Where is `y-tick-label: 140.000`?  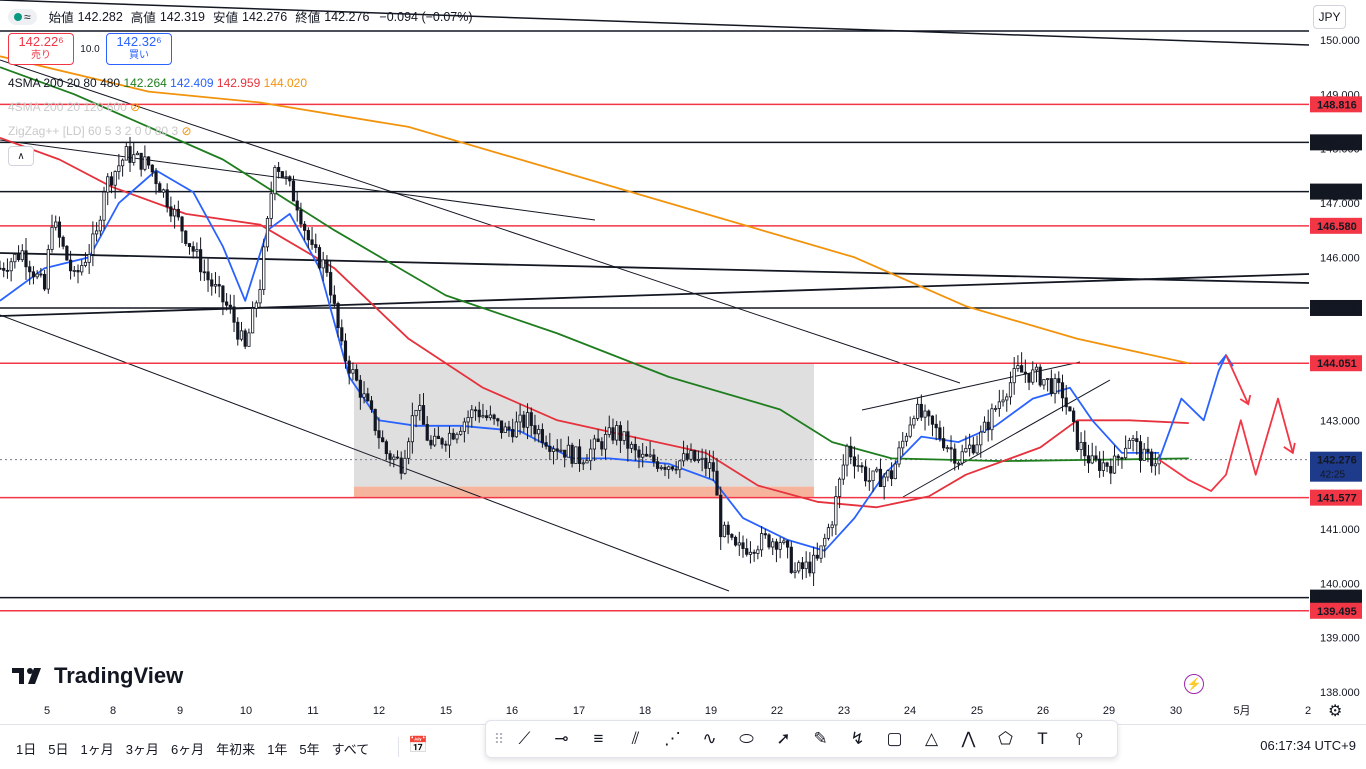
y-tick-label: 140.000 is located at coordinates (1340, 584).